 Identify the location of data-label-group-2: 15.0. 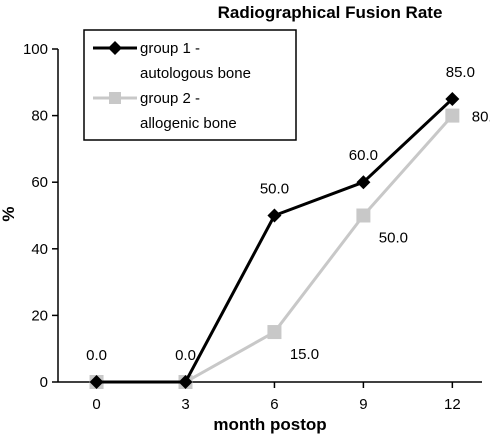
(304, 354).